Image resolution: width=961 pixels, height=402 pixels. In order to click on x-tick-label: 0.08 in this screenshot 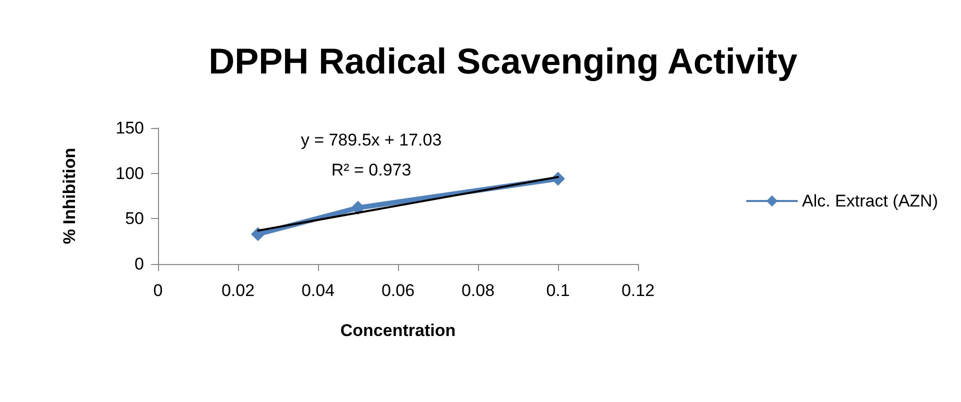, I will do `click(478, 290)`.